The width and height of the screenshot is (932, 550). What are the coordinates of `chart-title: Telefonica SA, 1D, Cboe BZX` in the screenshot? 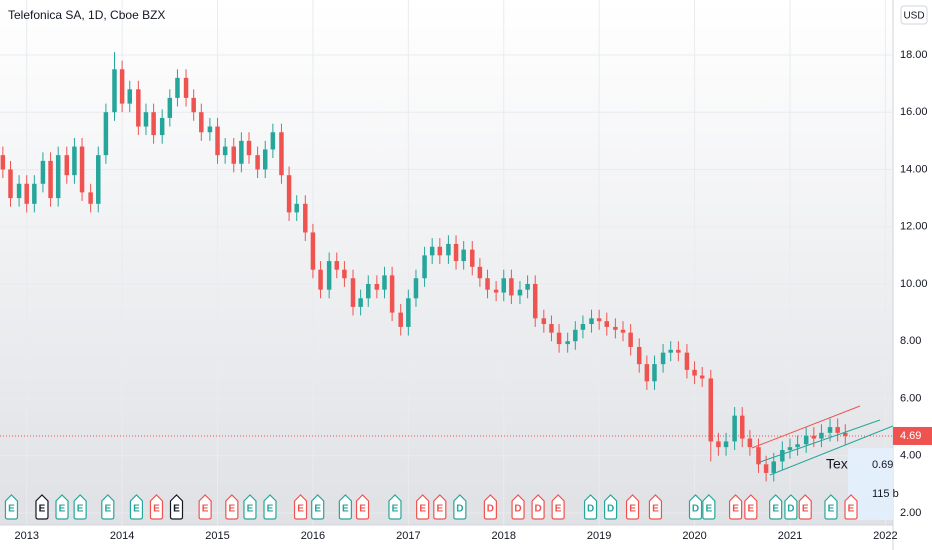 It's located at (86, 15).